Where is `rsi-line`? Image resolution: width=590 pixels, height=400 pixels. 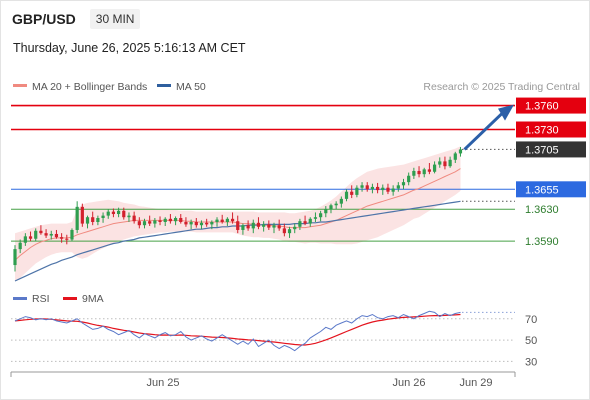 rsi-line is located at coordinates (237, 331).